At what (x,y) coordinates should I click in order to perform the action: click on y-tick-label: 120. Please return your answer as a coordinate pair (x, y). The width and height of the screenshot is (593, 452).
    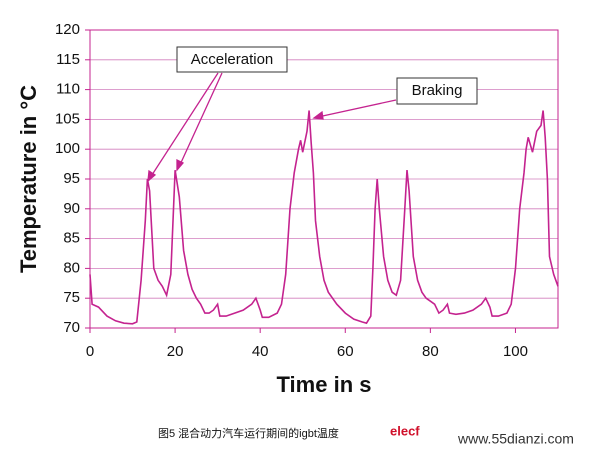
    Looking at the image, I should click on (67, 29).